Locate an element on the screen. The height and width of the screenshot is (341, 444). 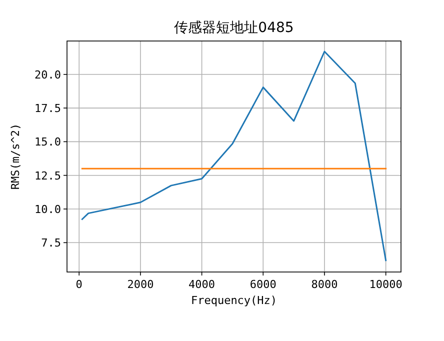
x-tick-label: 6000 is located at coordinates (263, 284).